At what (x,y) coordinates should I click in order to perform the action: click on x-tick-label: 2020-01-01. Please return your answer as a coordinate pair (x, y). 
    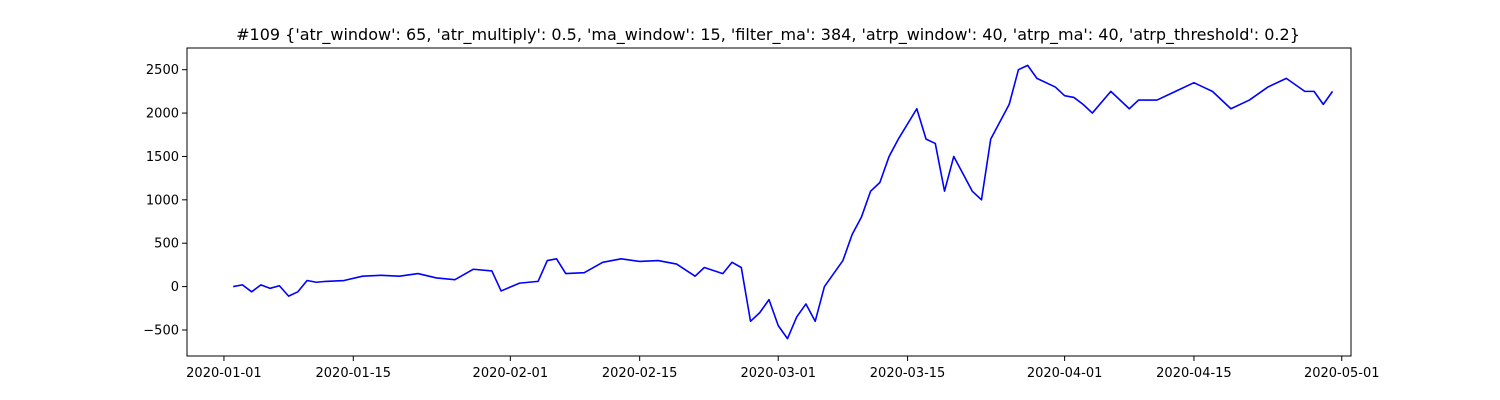
    Looking at the image, I should click on (224, 373).